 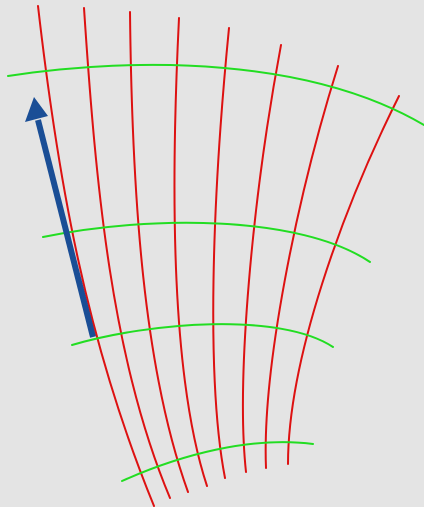 I want to click on arrow-head, so click(x=36, y=109).